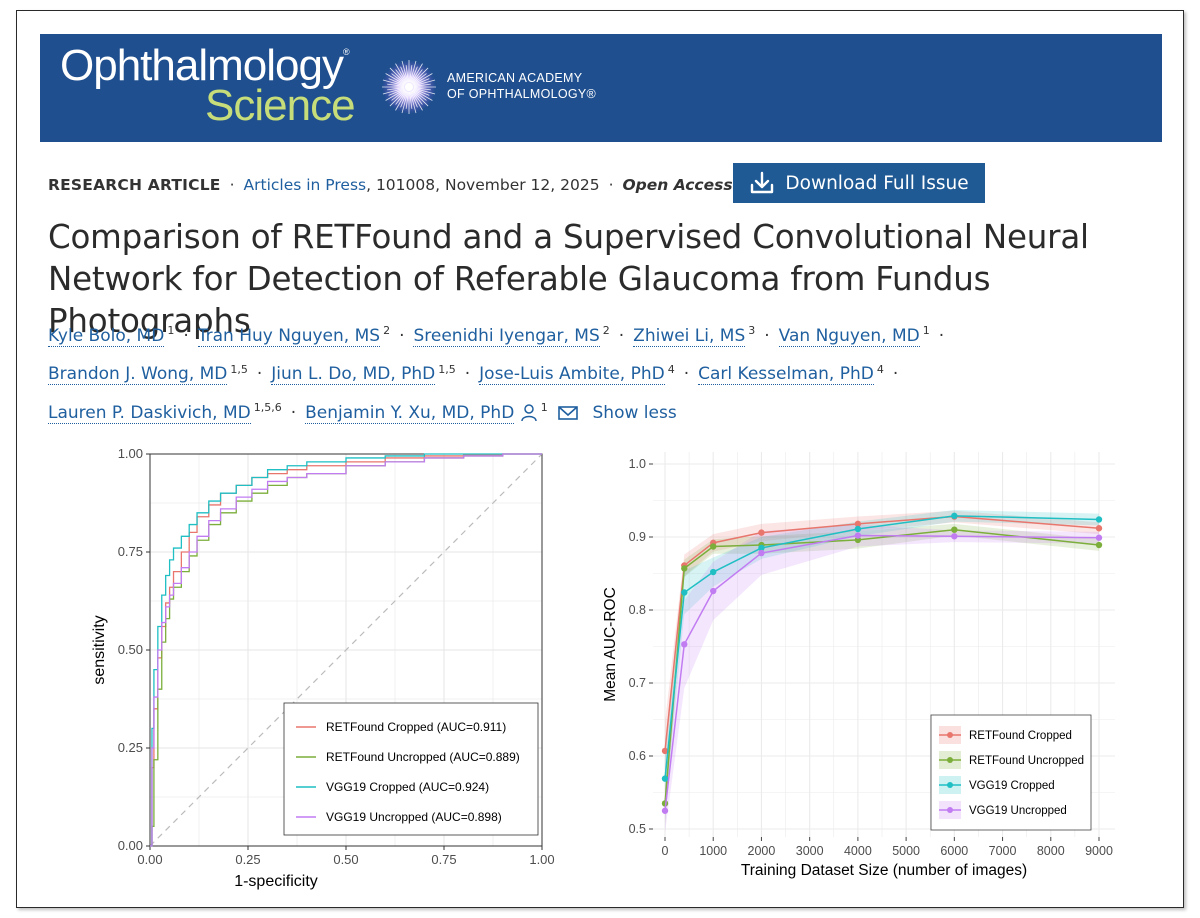  Describe the element at coordinates (106, 336) in the screenshot. I see `author-link: Kyle Bolo, MD` at that location.